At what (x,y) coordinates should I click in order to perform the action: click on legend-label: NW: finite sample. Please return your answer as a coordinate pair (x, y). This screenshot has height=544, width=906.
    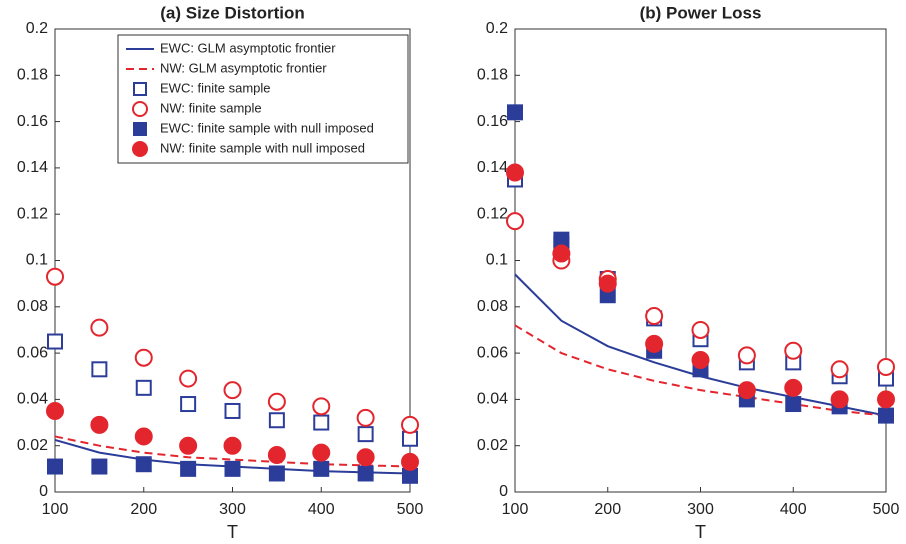
    Looking at the image, I should click on (211, 107).